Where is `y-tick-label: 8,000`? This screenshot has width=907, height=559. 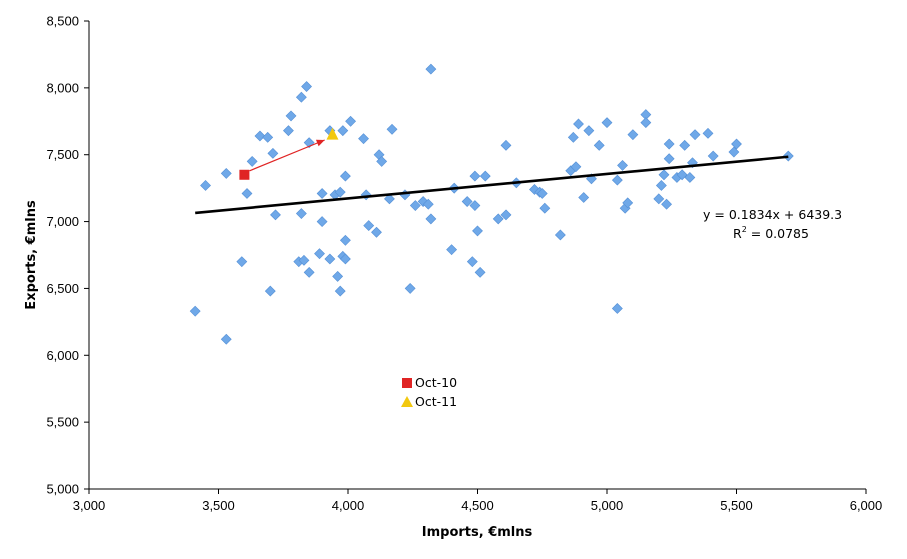 y-tick-label: 8,000 is located at coordinates (62, 87).